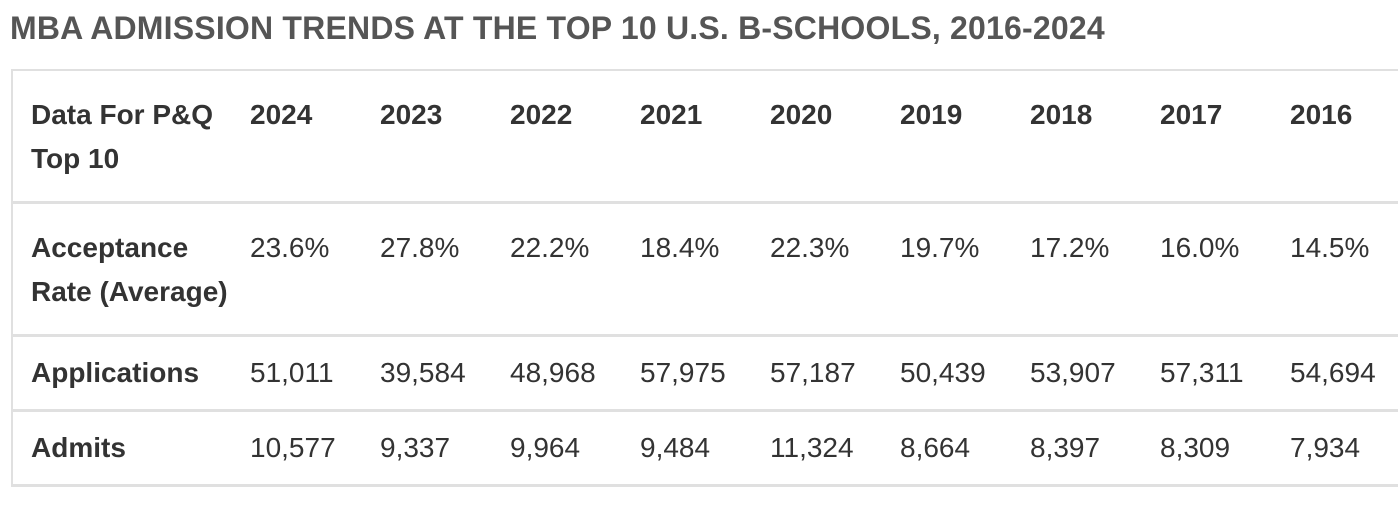 This screenshot has height=526, width=1398. Describe the element at coordinates (445, 372) in the screenshot. I see `table-cell: 39,584` at that location.